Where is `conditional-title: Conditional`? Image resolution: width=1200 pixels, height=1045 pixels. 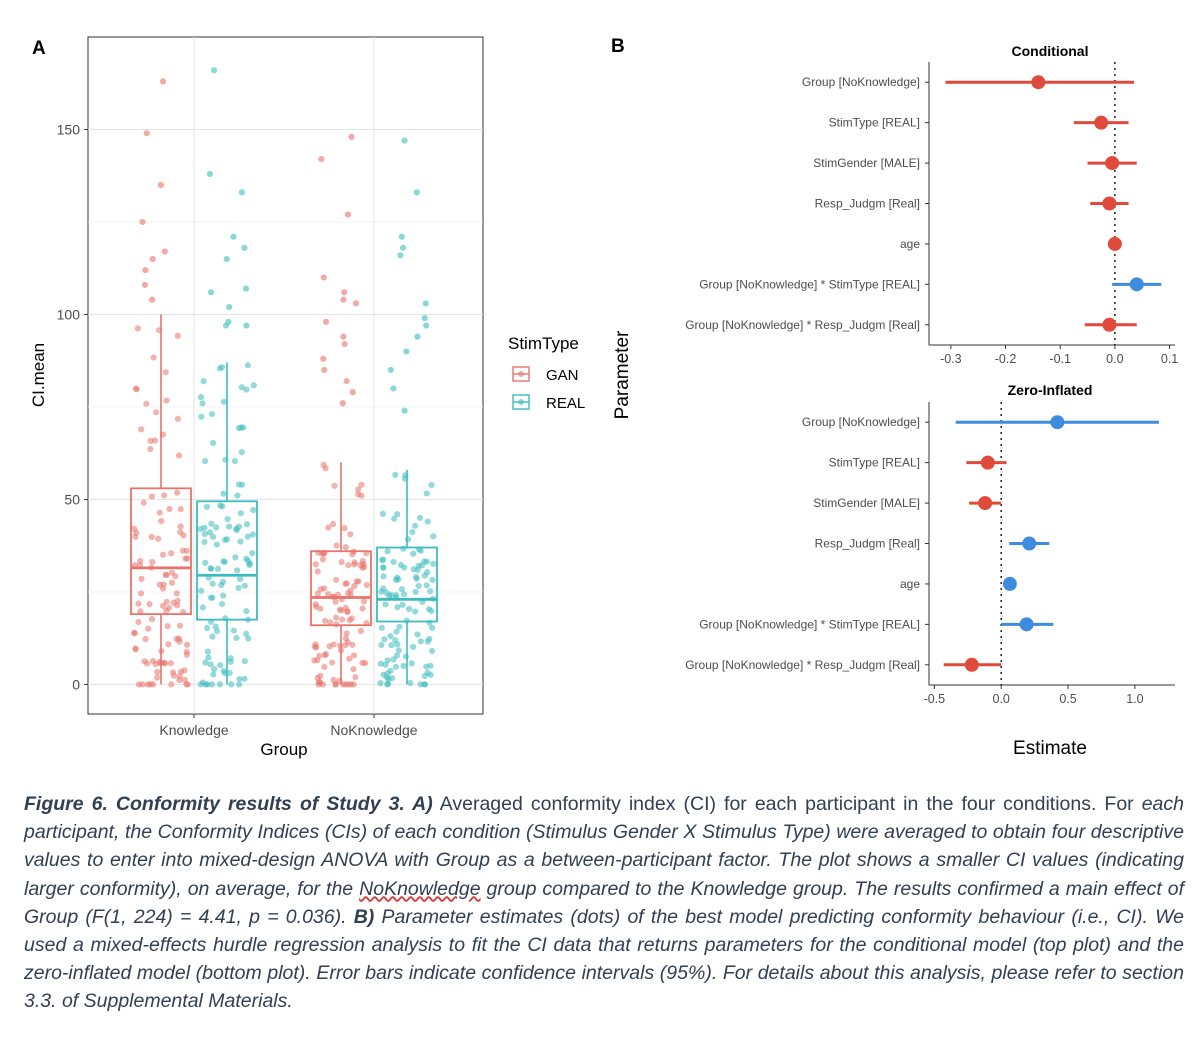 conditional-title: Conditional is located at coordinates (1050, 51).